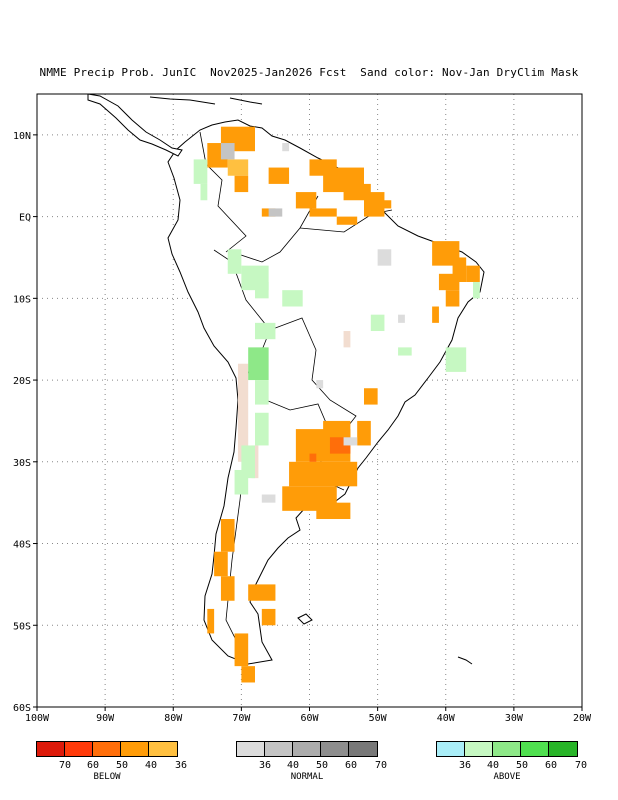 The width and height of the screenshot is (618, 800). Describe the element at coordinates (22, 545) in the screenshot. I see `y-tick-label: 40S` at that location.